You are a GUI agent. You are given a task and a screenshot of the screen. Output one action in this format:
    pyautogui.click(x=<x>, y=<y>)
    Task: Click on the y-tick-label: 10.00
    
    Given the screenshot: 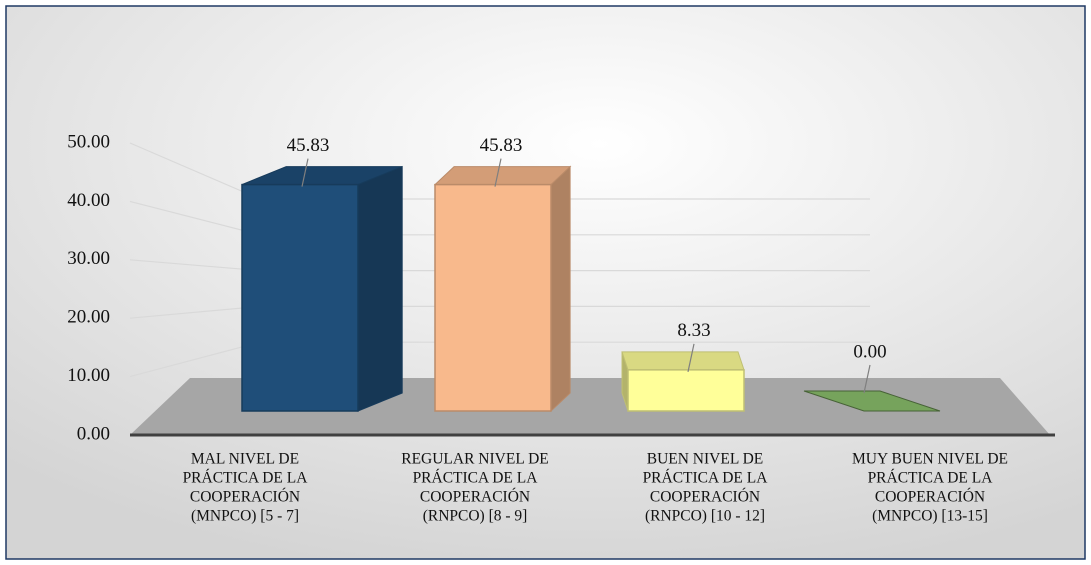 What is the action you would take?
    pyautogui.click(x=88, y=375)
    